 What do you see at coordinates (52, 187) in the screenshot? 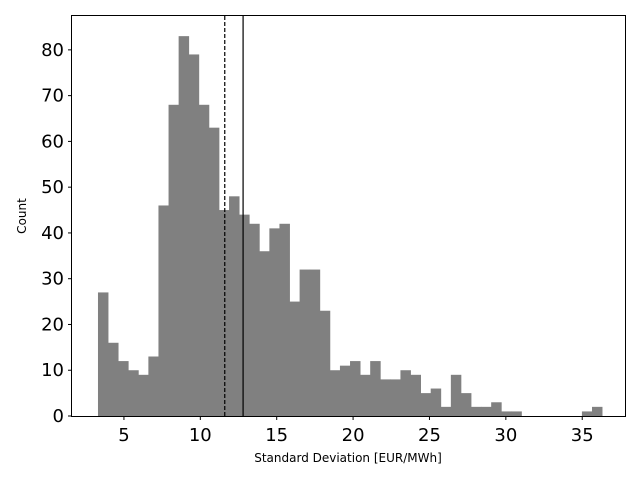
I see `y-tick-label: 50` at bounding box center [52, 187].